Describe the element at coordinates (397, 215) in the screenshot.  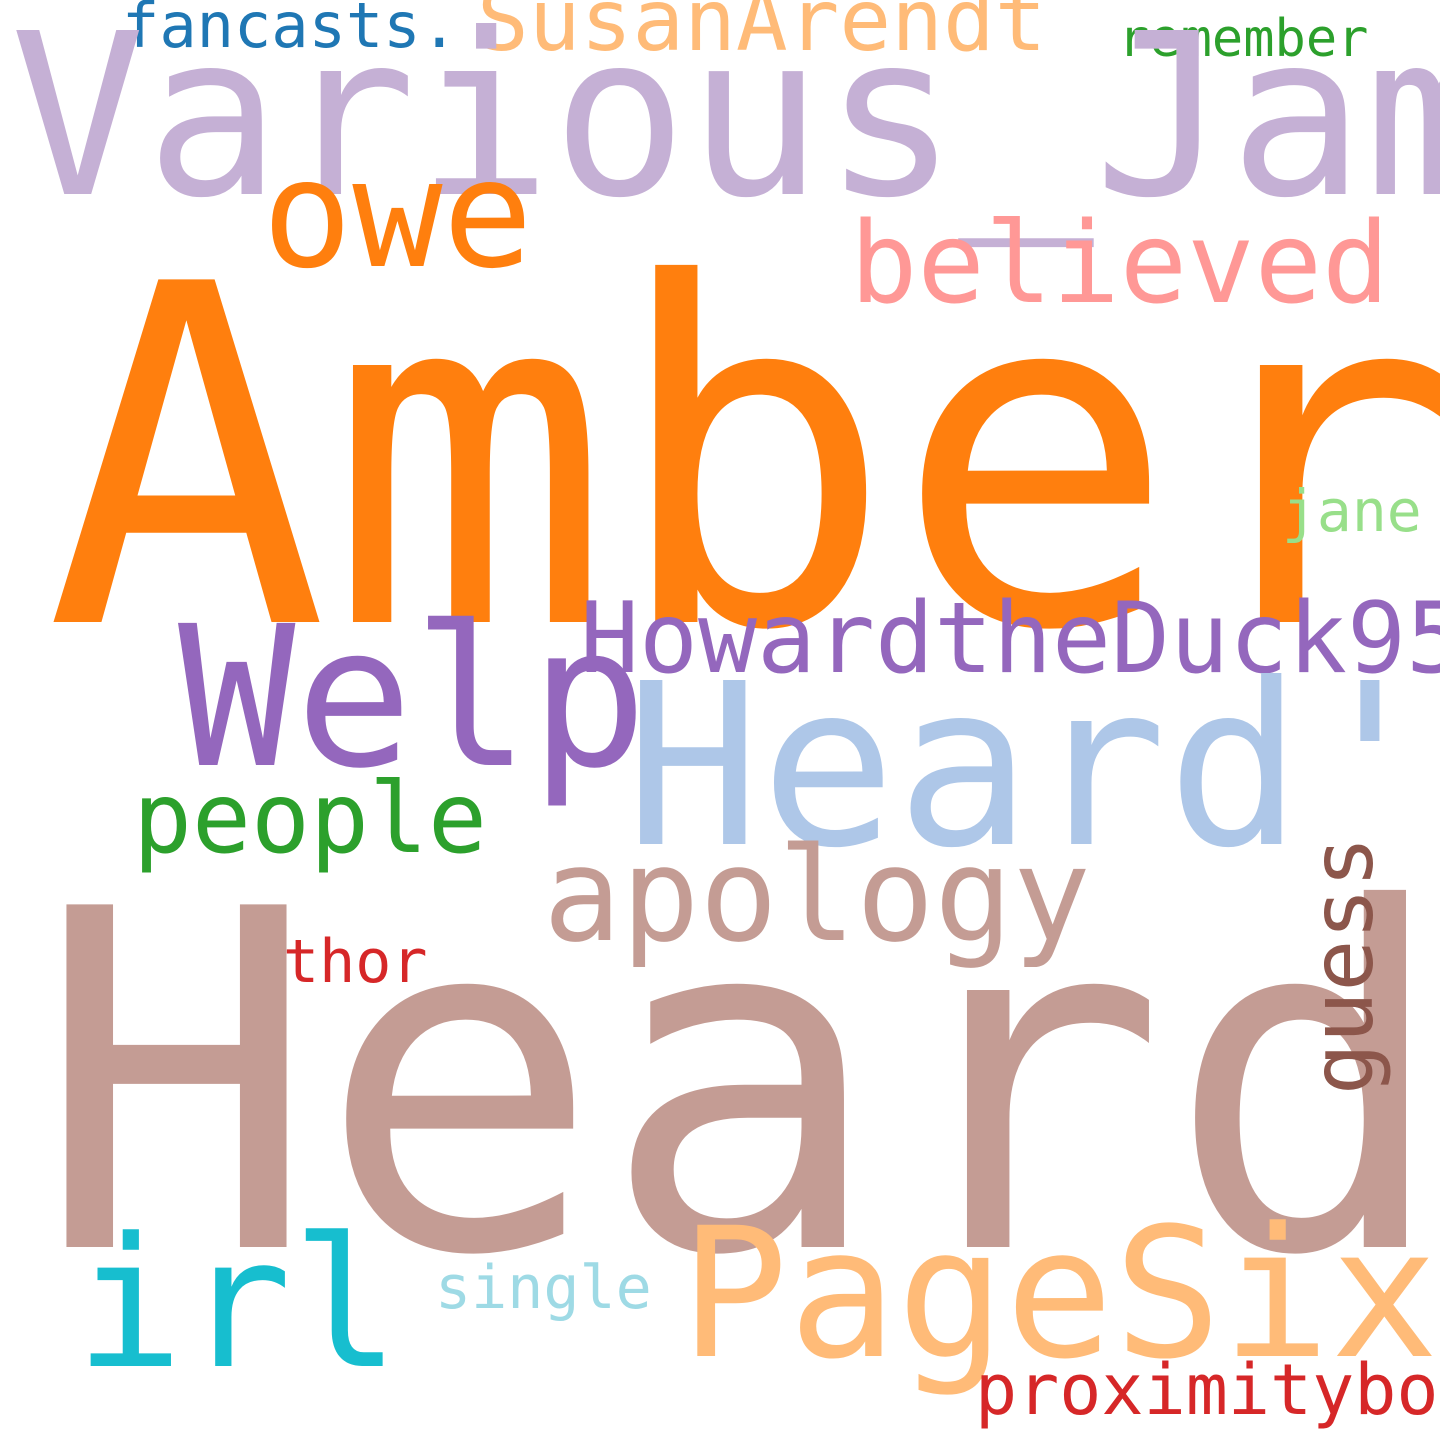
I see `word-owe: owe` at that location.